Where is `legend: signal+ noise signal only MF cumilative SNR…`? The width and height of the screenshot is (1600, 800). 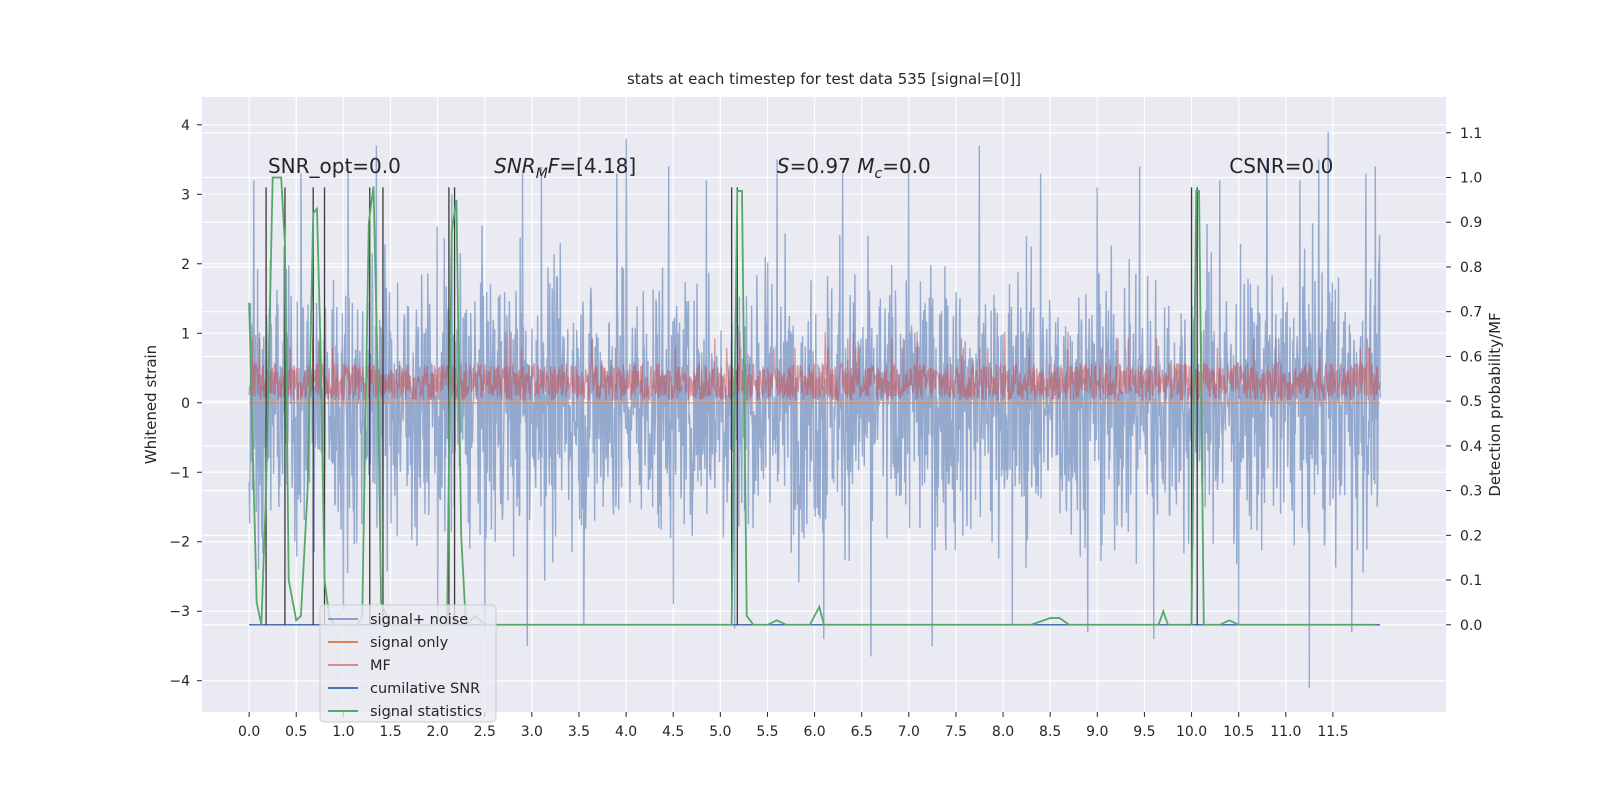 legend: signal+ noise signal only MF cumilative SNR… is located at coordinates (408, 663).